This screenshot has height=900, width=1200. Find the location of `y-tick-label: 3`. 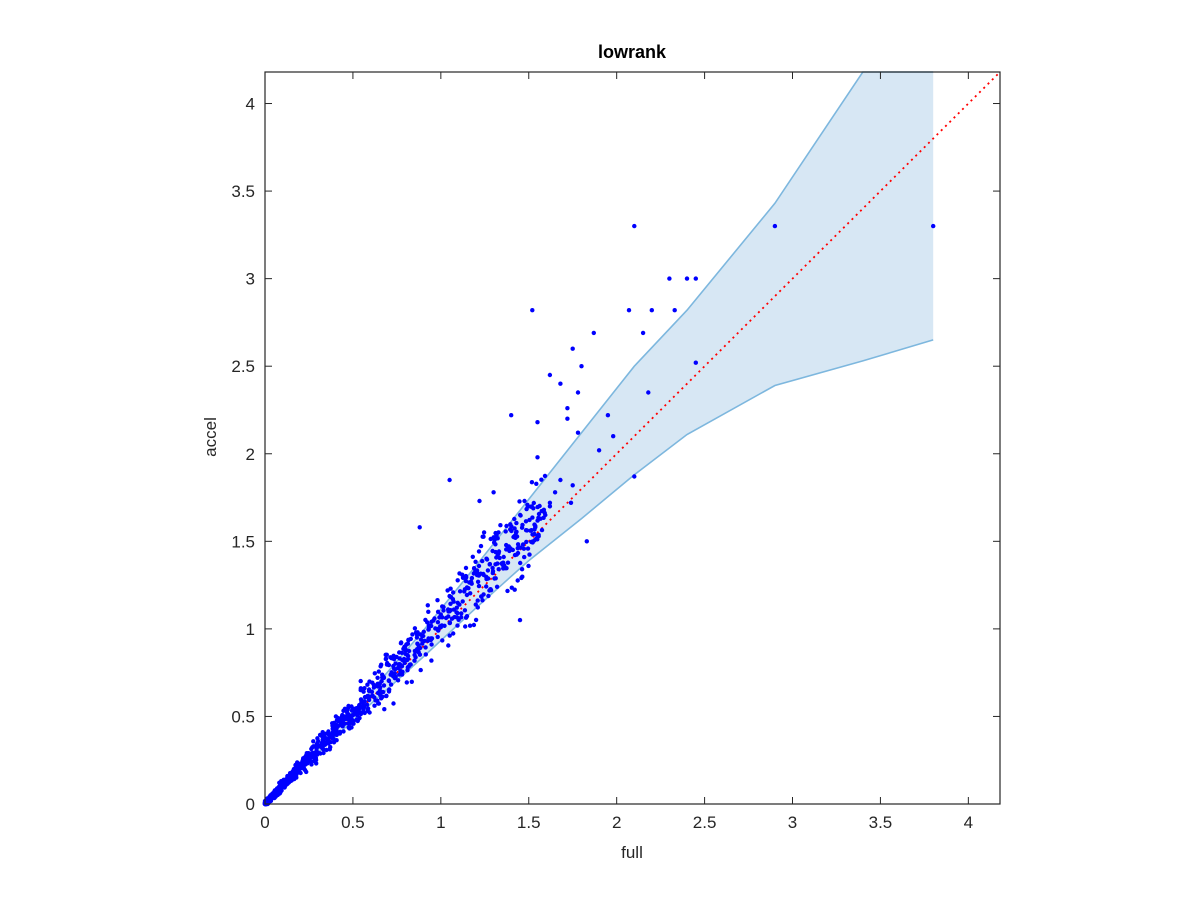

y-tick-label: 3 is located at coordinates (250, 279).